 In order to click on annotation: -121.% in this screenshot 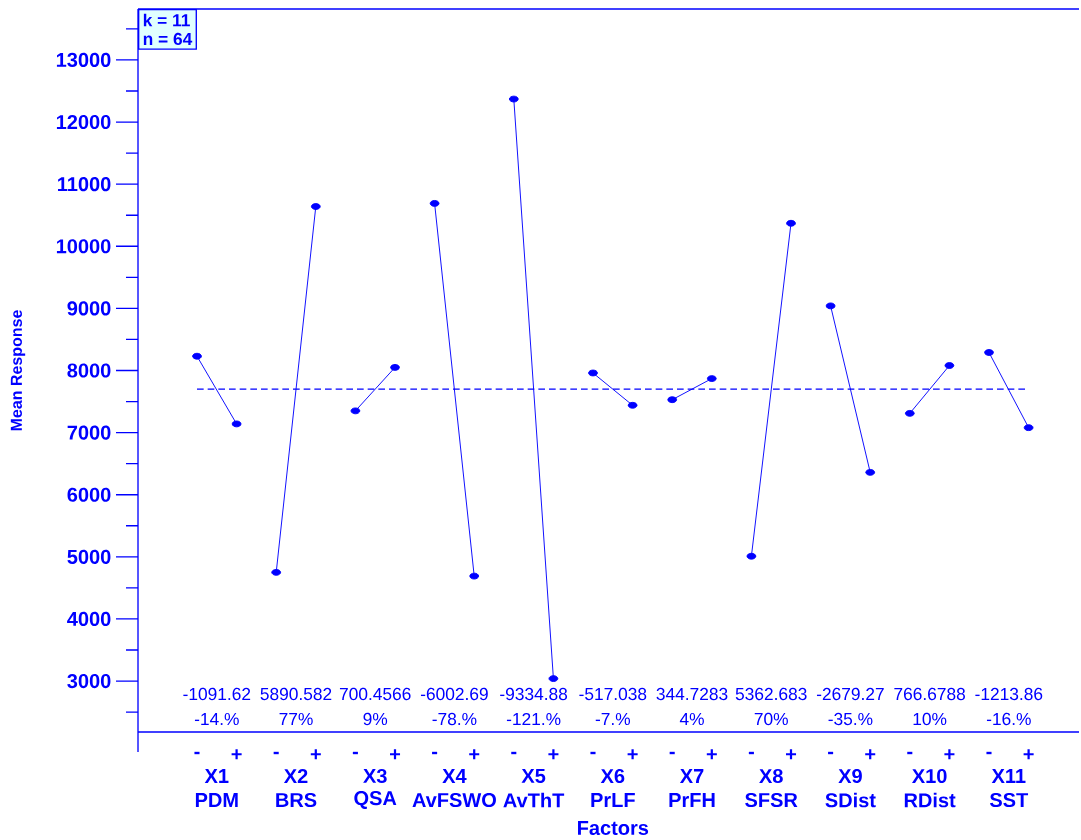, I will do `click(533, 719)`.